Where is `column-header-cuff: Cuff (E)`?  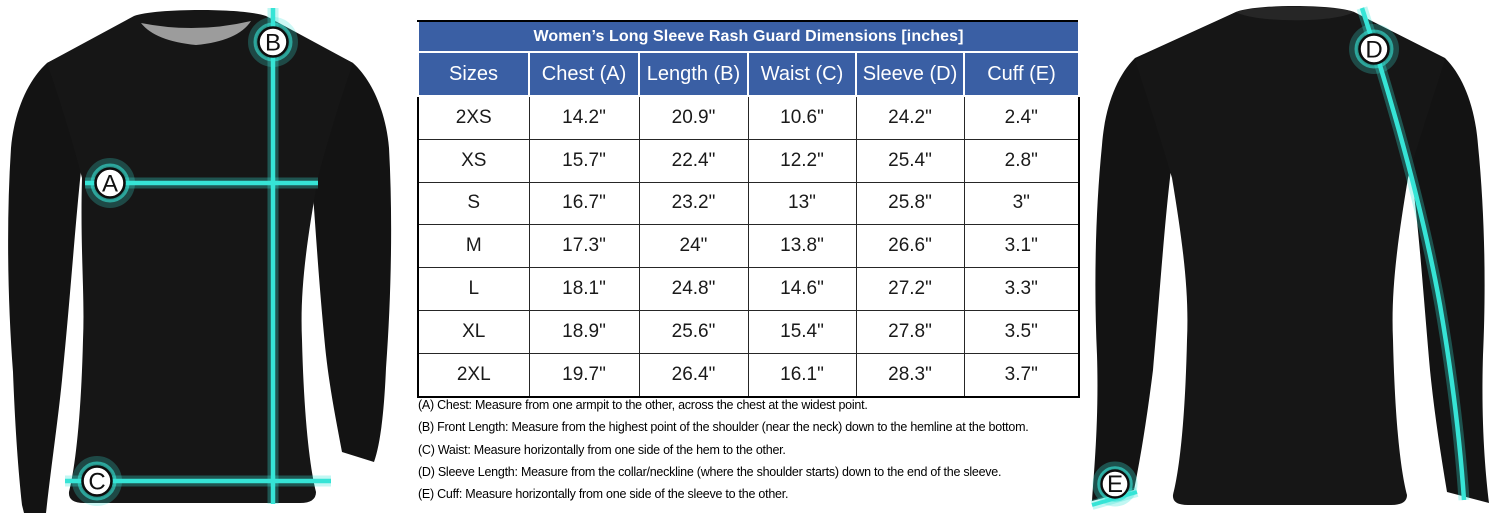 column-header-cuff: Cuff (E) is located at coordinates (1021, 74).